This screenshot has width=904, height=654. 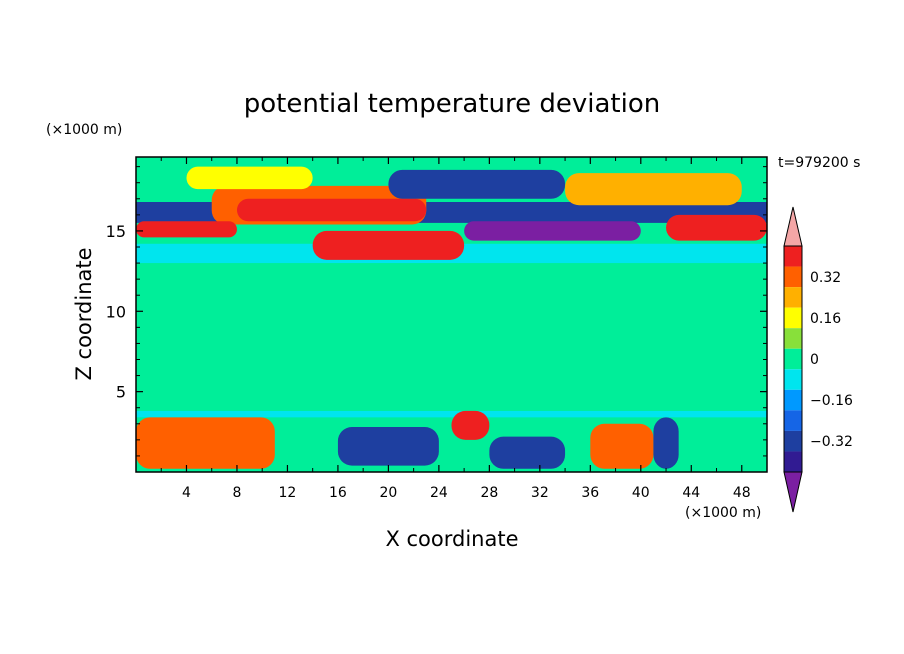 I want to click on x-tick-label: 36, so click(x=590, y=493).